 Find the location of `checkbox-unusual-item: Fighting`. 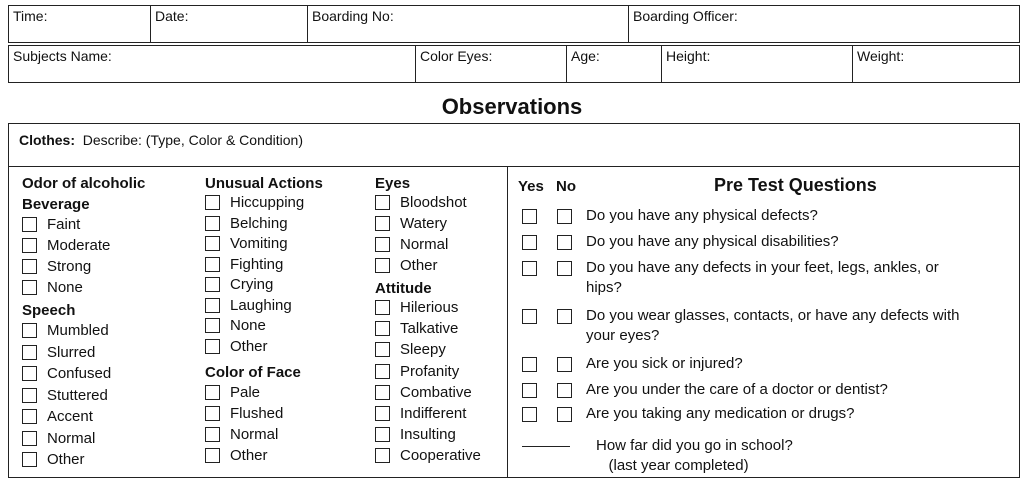

checkbox-unusual-item: Fighting is located at coordinates (244, 264).